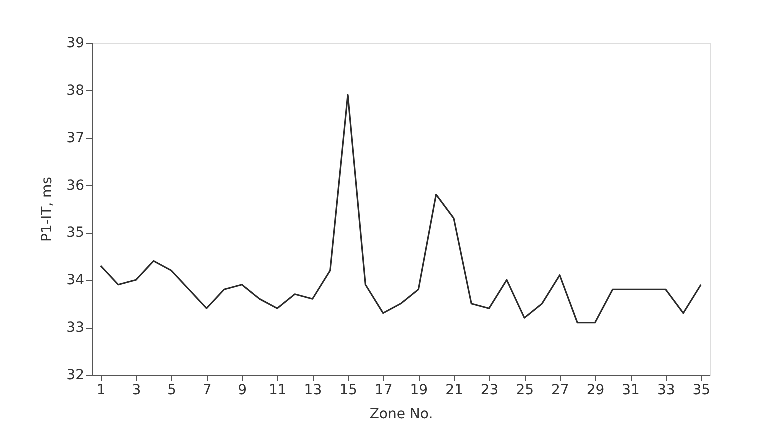 This screenshot has height=439, width=769. Describe the element at coordinates (455, 390) in the screenshot. I see `x-tick-label: 21` at that location.